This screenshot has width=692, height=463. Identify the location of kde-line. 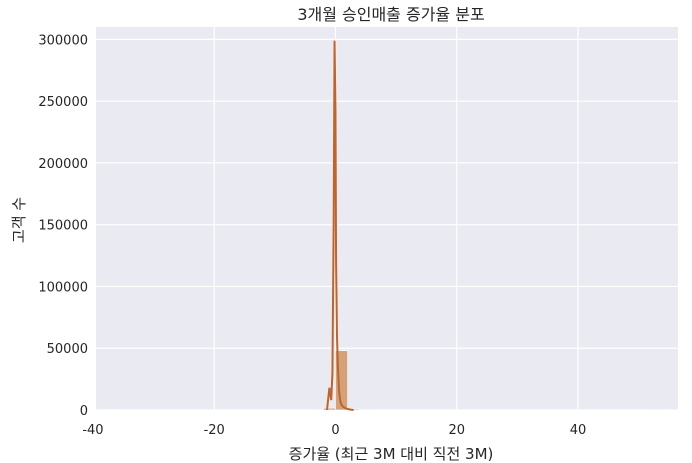
(339, 225).